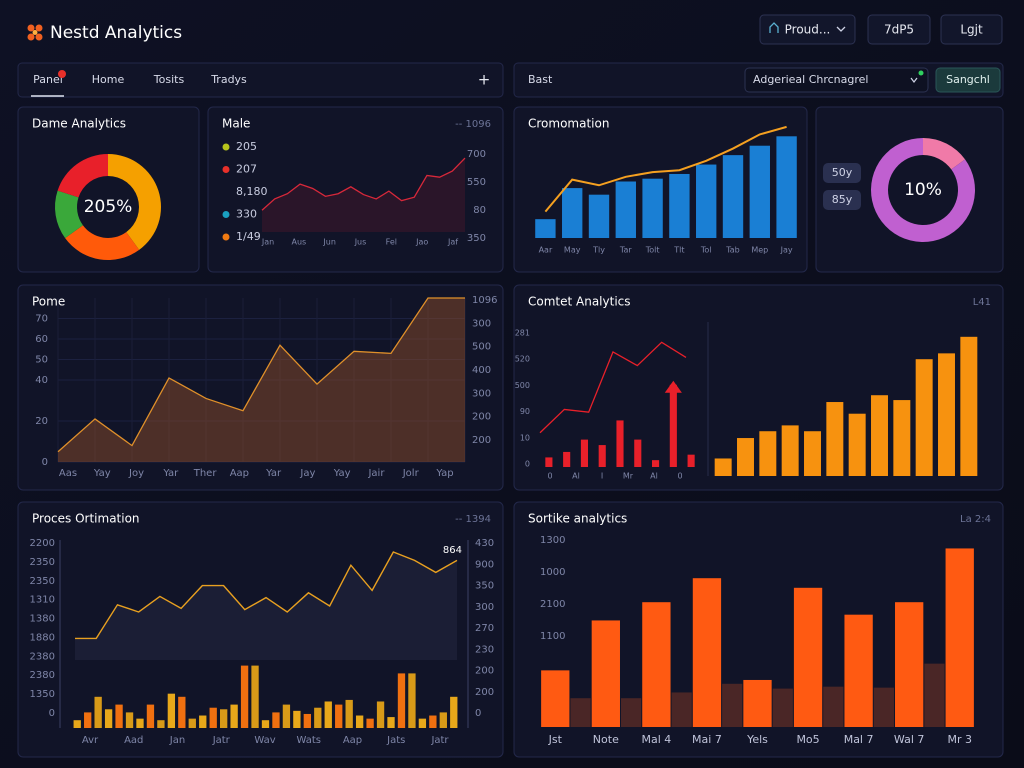  I want to click on x-tick-label: Jus, so click(360, 242).